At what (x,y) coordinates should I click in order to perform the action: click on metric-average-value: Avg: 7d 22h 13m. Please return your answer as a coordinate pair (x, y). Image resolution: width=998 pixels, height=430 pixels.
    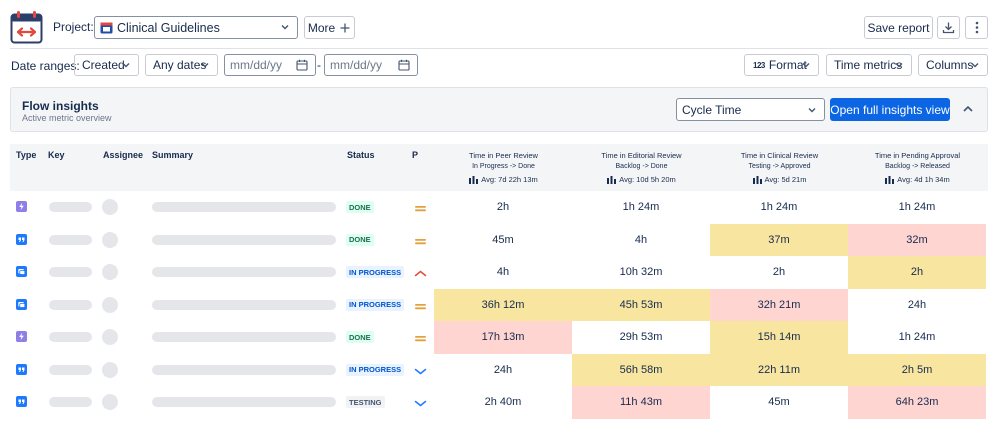
    Looking at the image, I should click on (509, 179).